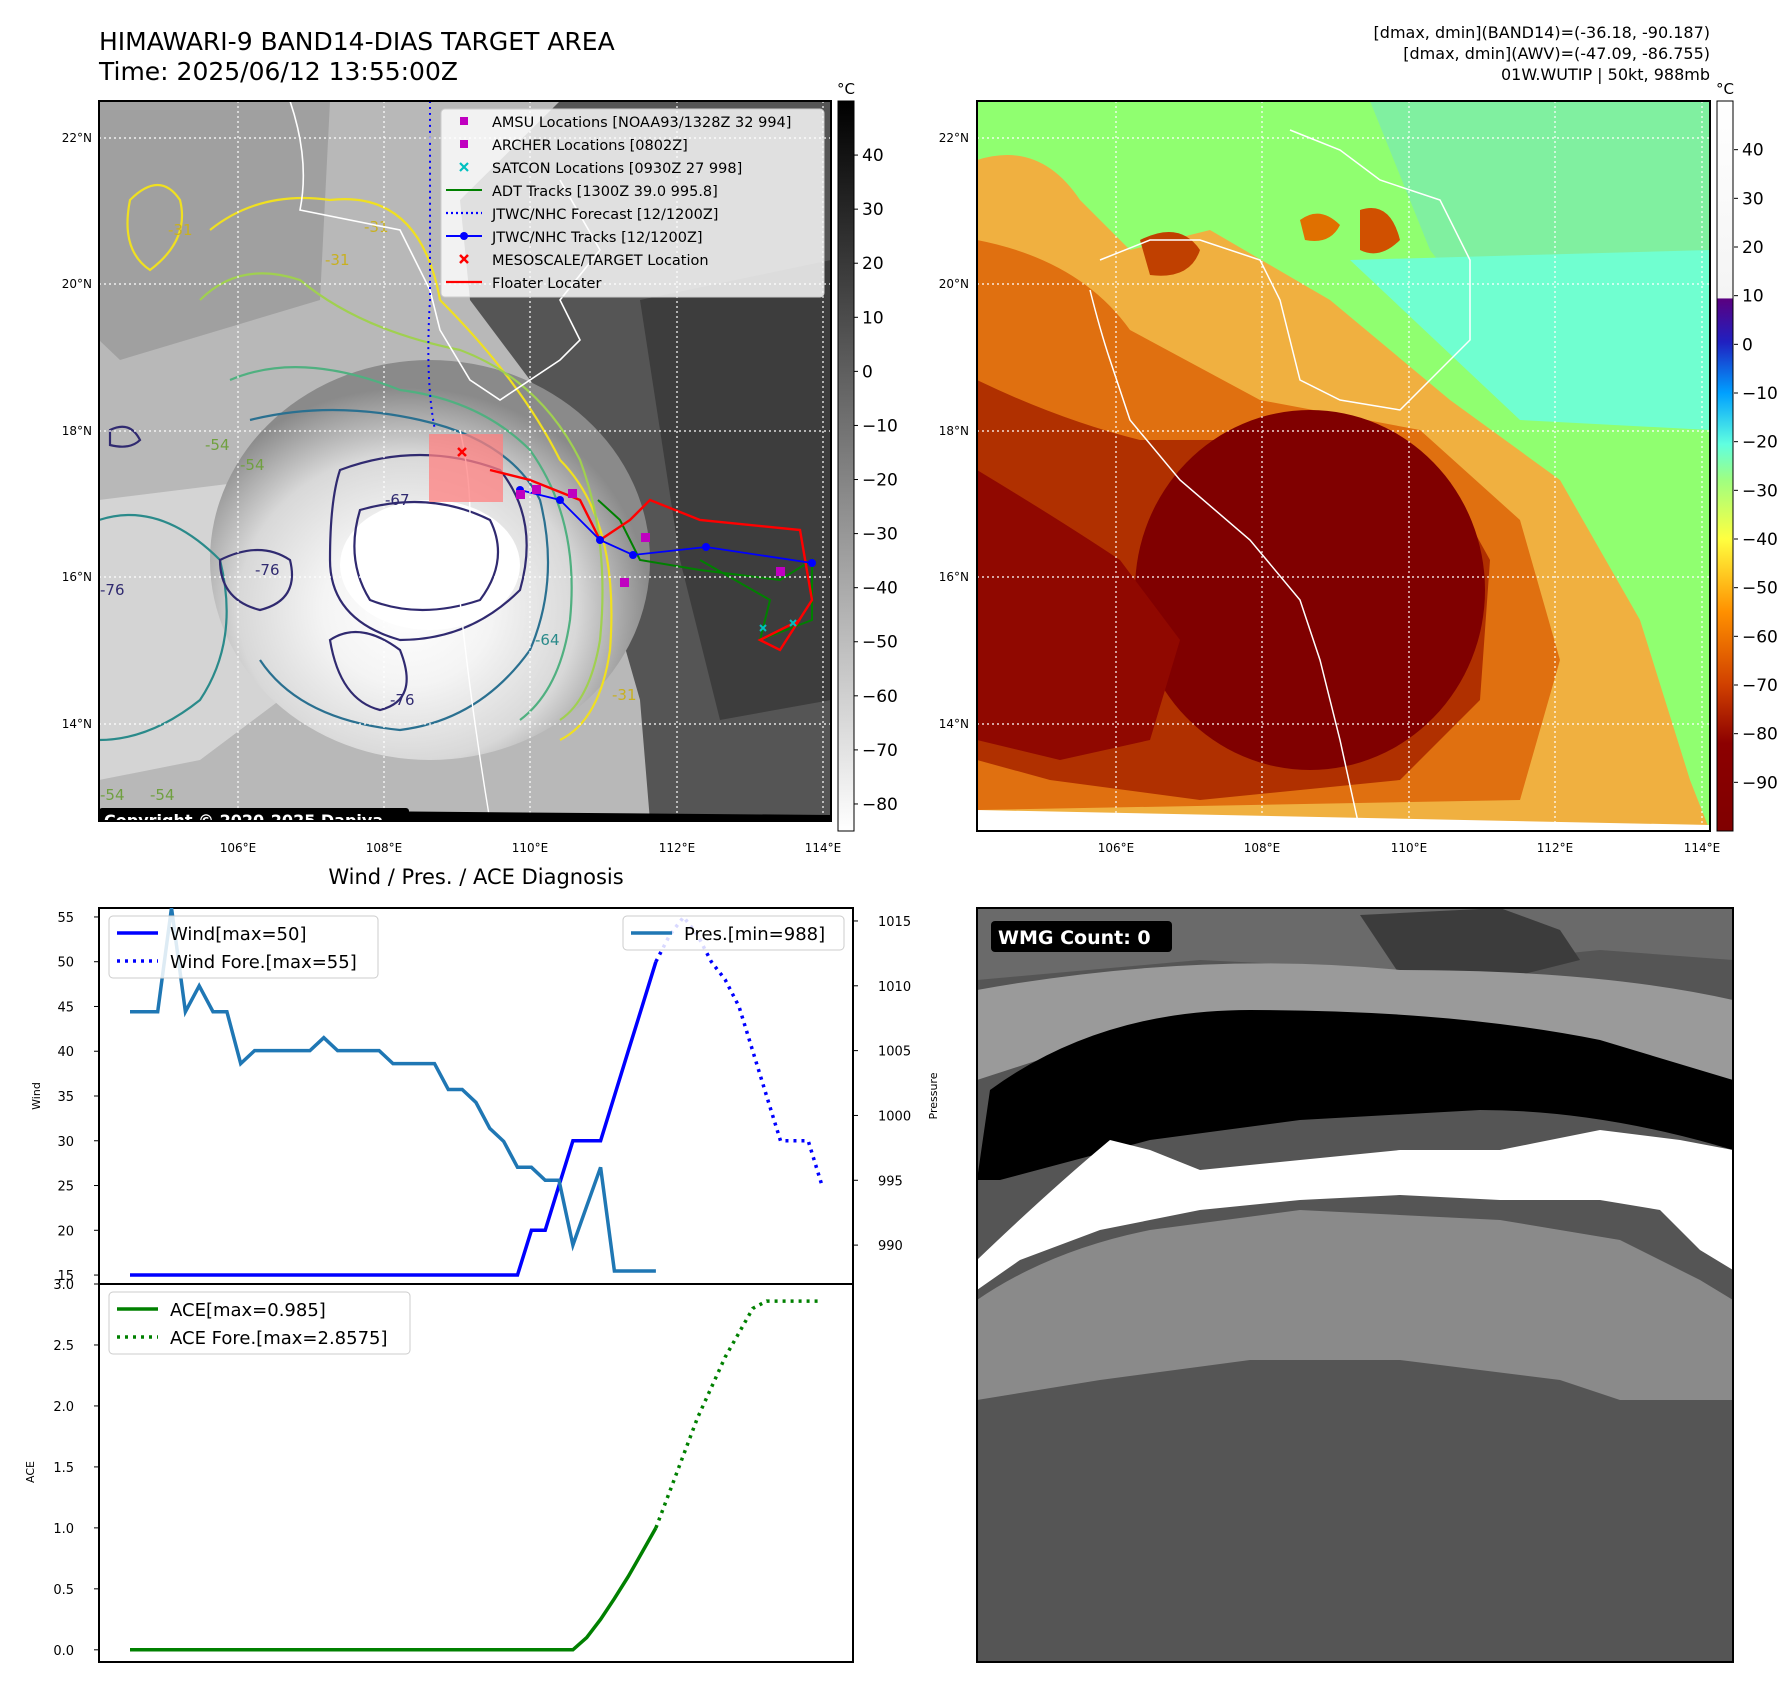 Image resolution: width=1792 pixels, height=1690 pixels. Describe the element at coordinates (63, 1285) in the screenshot. I see `ace-tick: 3.0` at that location.